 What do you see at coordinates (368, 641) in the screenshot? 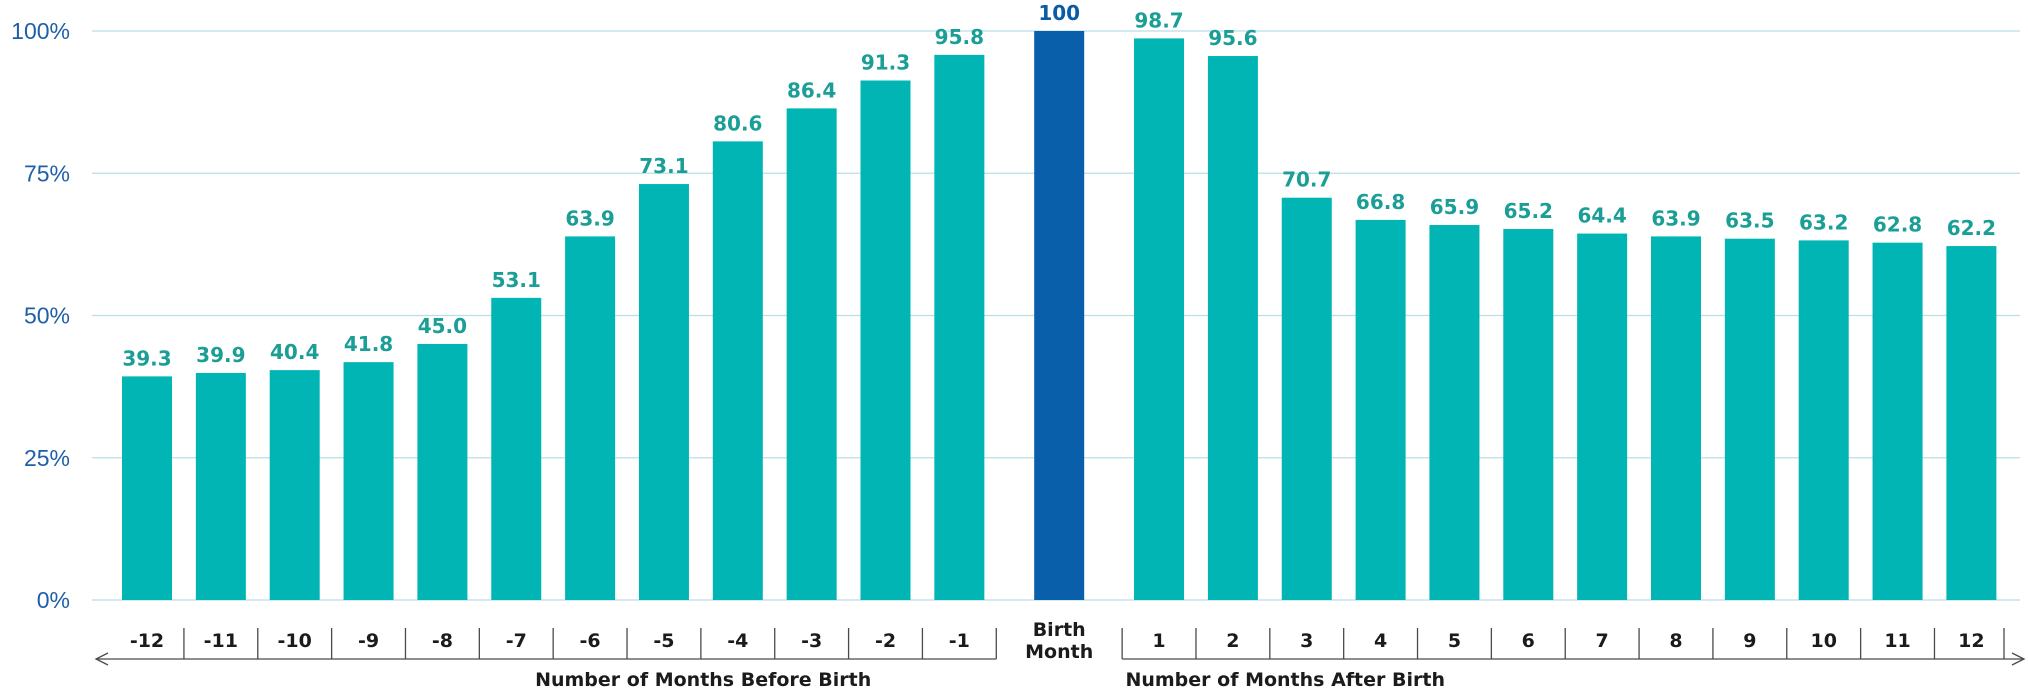
I see `x-tick-label: -9` at bounding box center [368, 641].